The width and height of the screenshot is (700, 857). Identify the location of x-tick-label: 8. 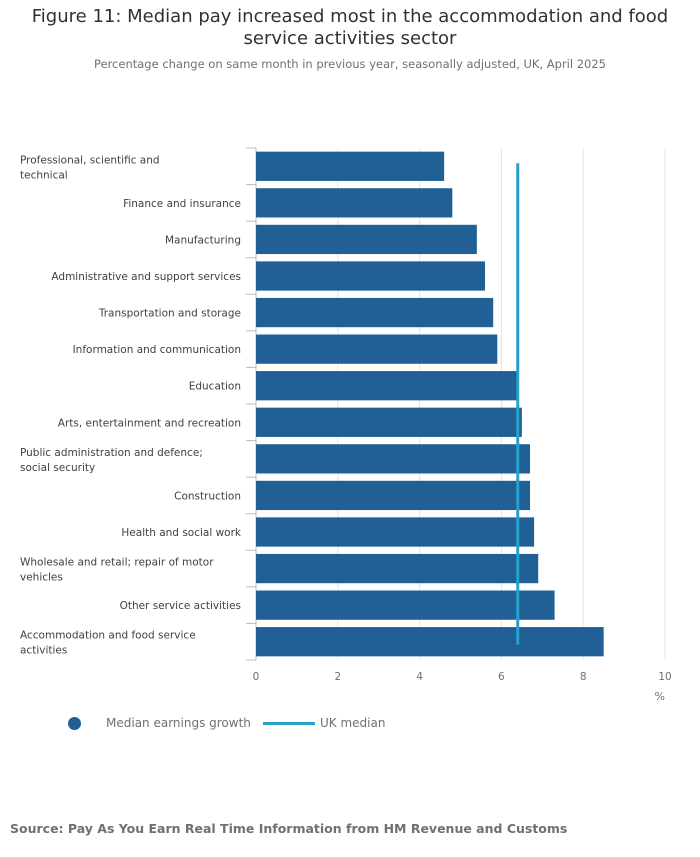
(583, 677).